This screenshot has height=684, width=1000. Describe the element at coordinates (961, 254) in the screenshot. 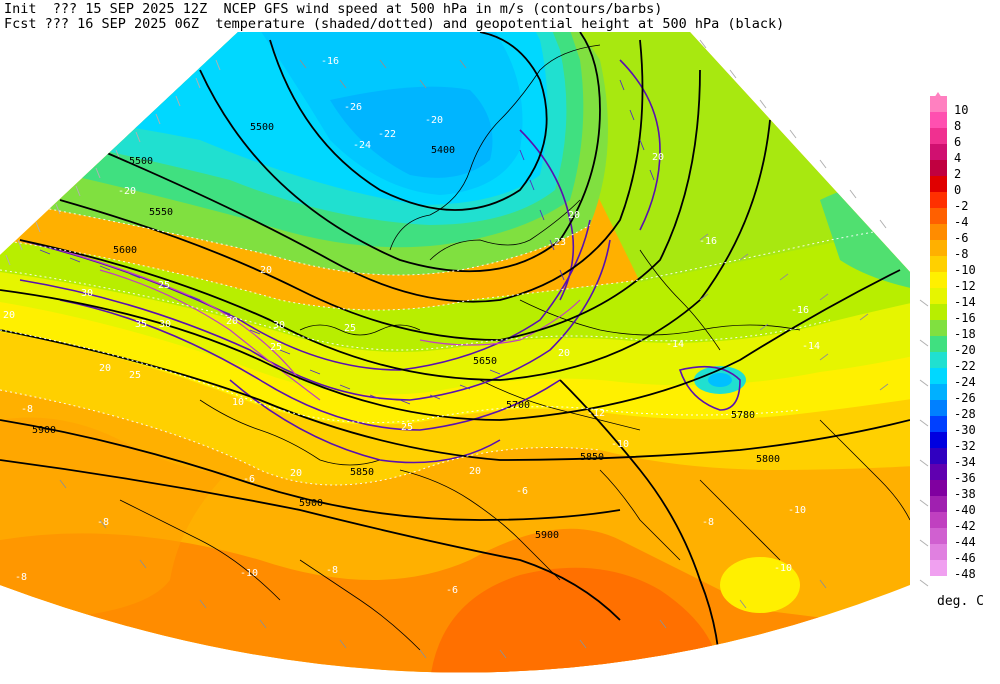

I see `legend-label: -8` at that location.